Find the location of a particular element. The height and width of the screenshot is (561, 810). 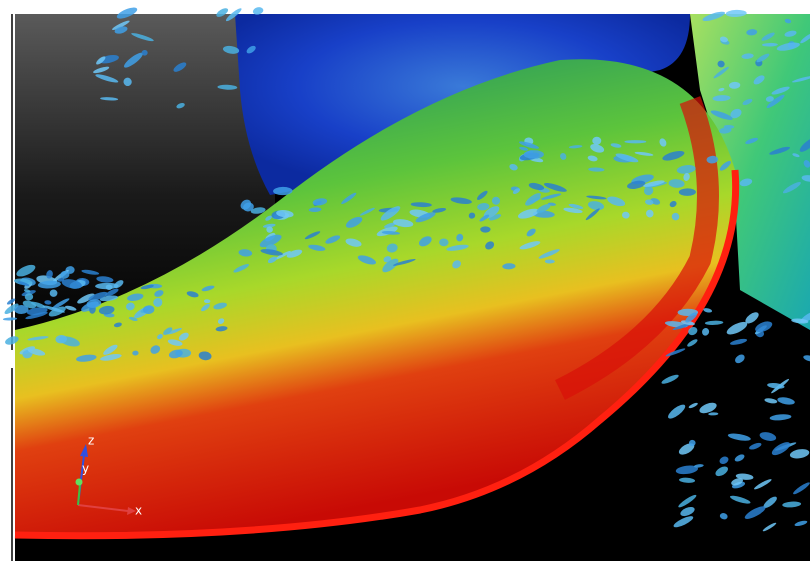

x-arrowhead is located at coordinates (131, 511).